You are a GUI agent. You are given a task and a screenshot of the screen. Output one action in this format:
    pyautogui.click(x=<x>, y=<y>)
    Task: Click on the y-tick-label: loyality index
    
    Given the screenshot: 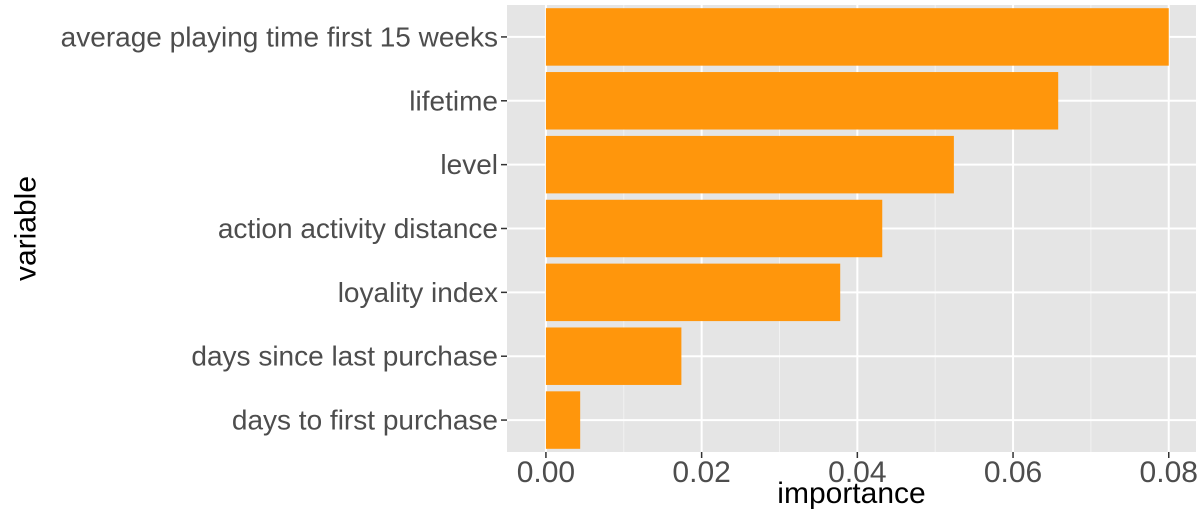 What is the action you would take?
    pyautogui.click(x=418, y=292)
    